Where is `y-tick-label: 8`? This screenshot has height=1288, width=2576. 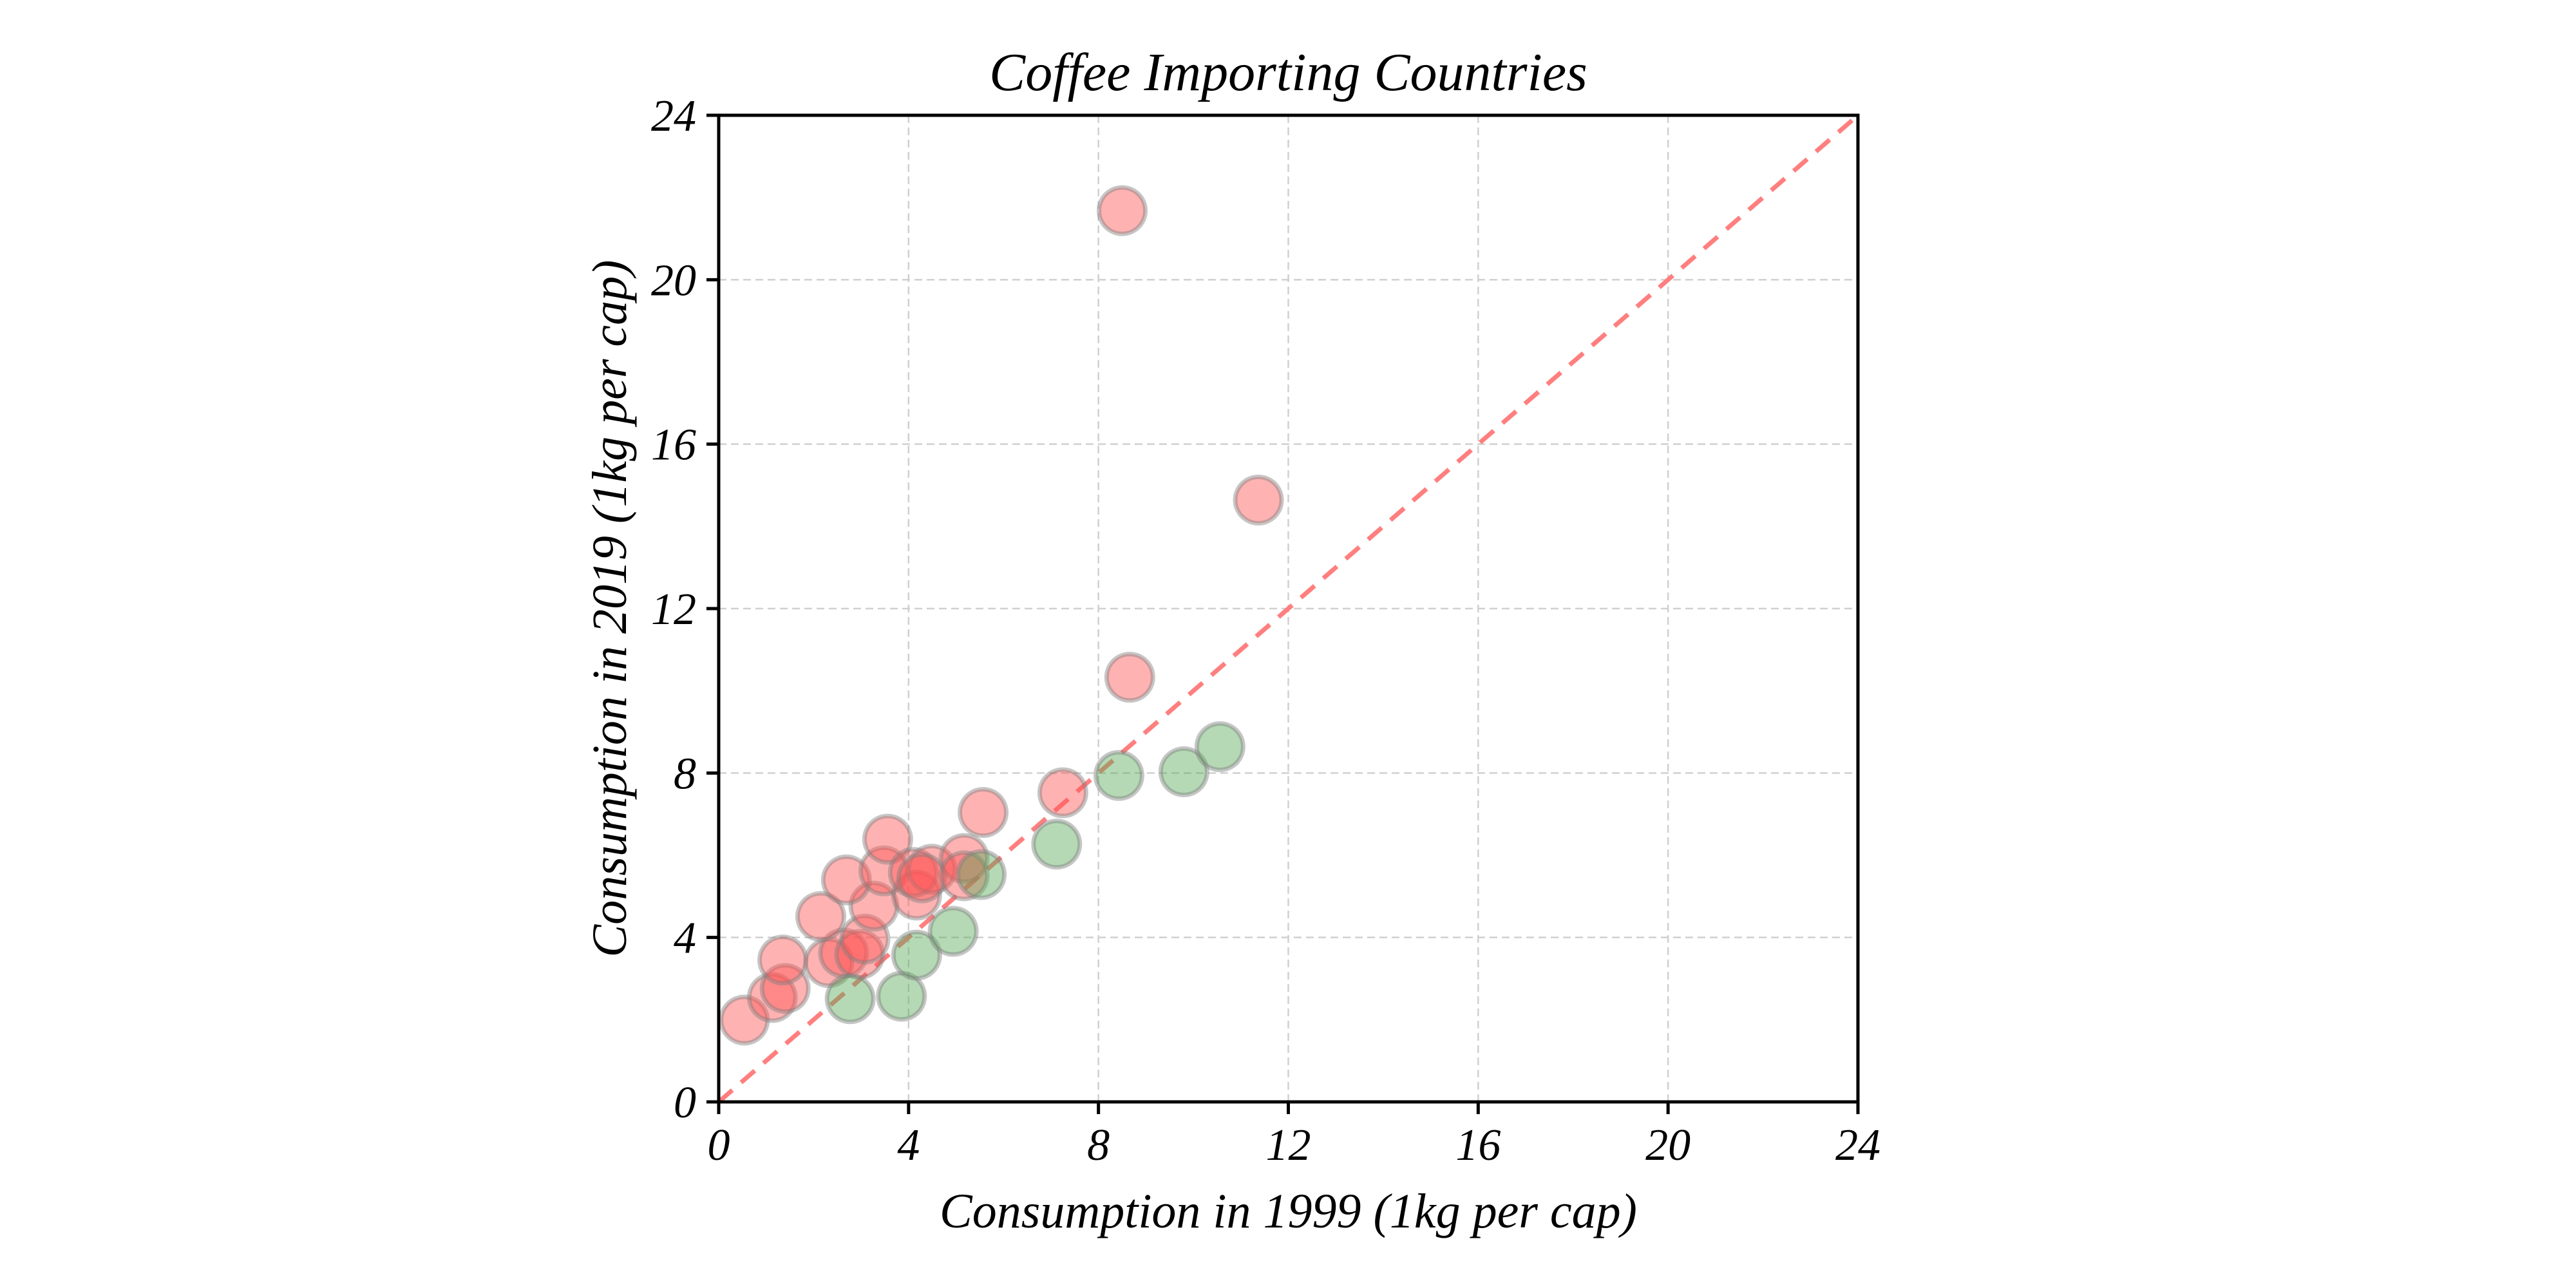
y-tick-label: 8 is located at coordinates (685, 774).